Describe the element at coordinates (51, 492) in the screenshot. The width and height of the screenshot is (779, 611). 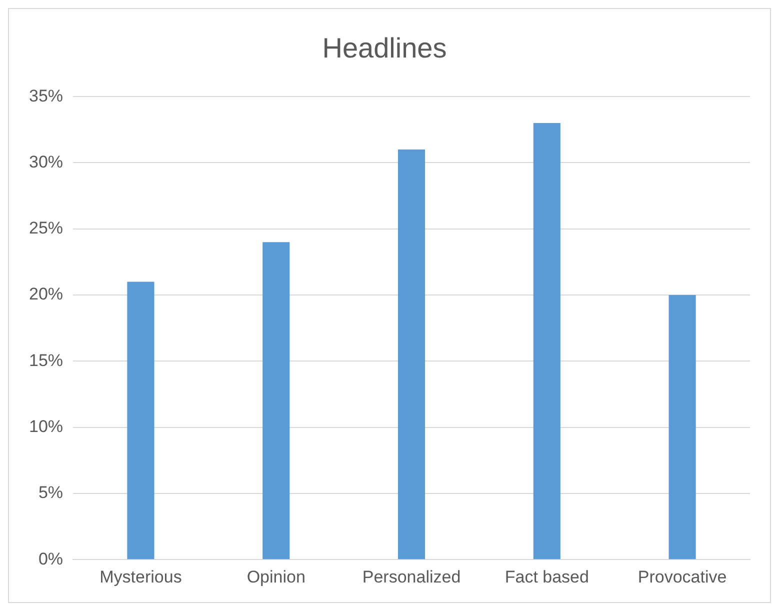
I see `y-tick-label: 5%` at that location.